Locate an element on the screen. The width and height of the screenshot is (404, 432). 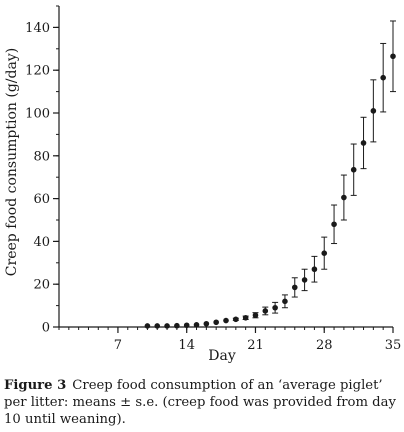
x-tick-label: 28 is located at coordinates (324, 345).